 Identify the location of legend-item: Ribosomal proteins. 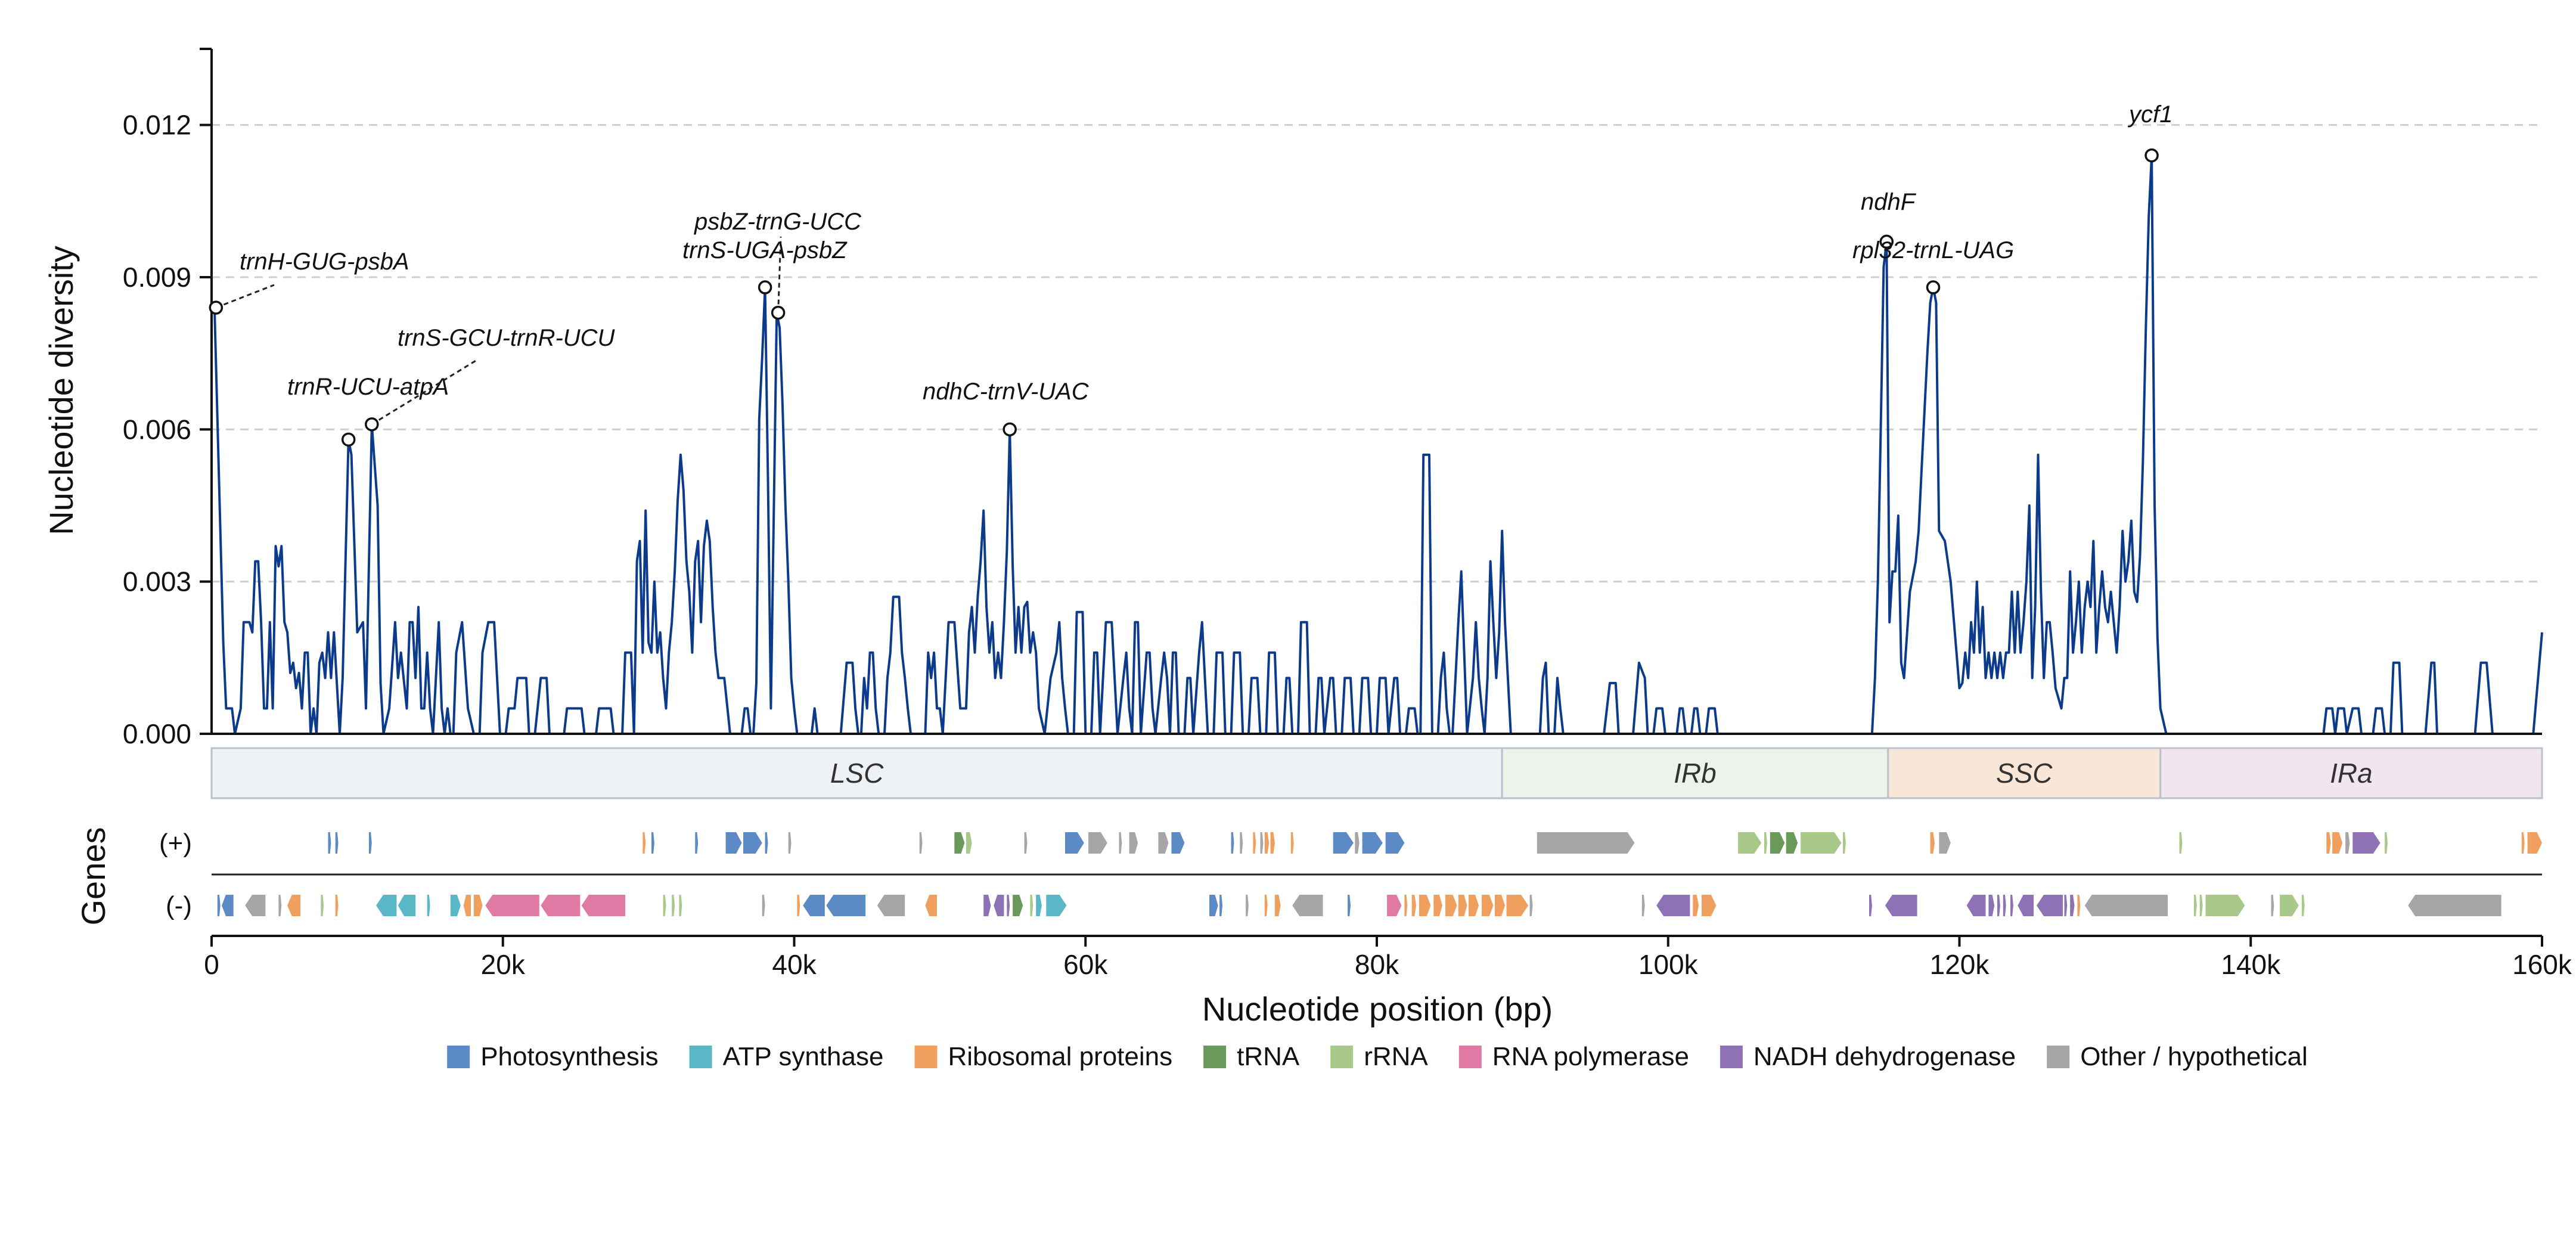
(1043, 1056).